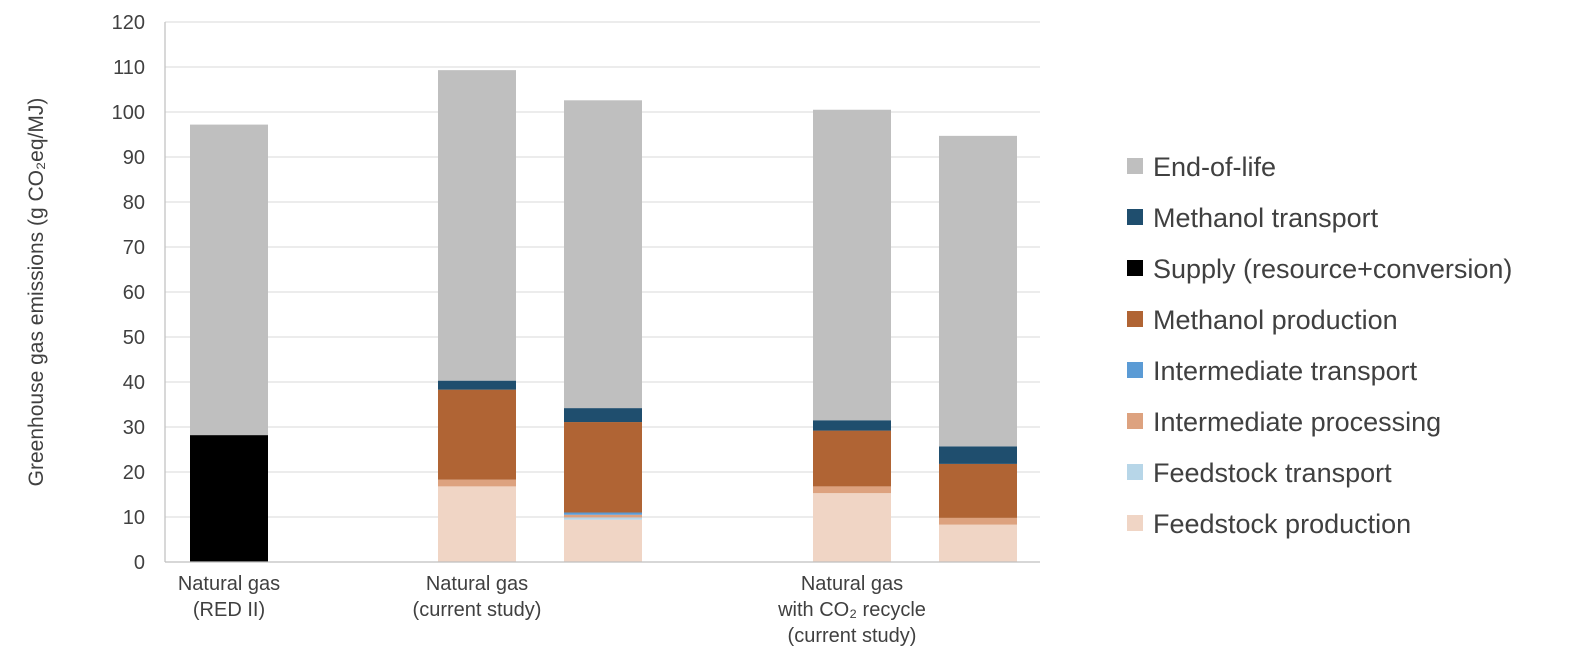 The image size is (1571, 659). Describe the element at coordinates (1332, 269) in the screenshot. I see `legend-label: Supply (resource+conversion)` at that location.